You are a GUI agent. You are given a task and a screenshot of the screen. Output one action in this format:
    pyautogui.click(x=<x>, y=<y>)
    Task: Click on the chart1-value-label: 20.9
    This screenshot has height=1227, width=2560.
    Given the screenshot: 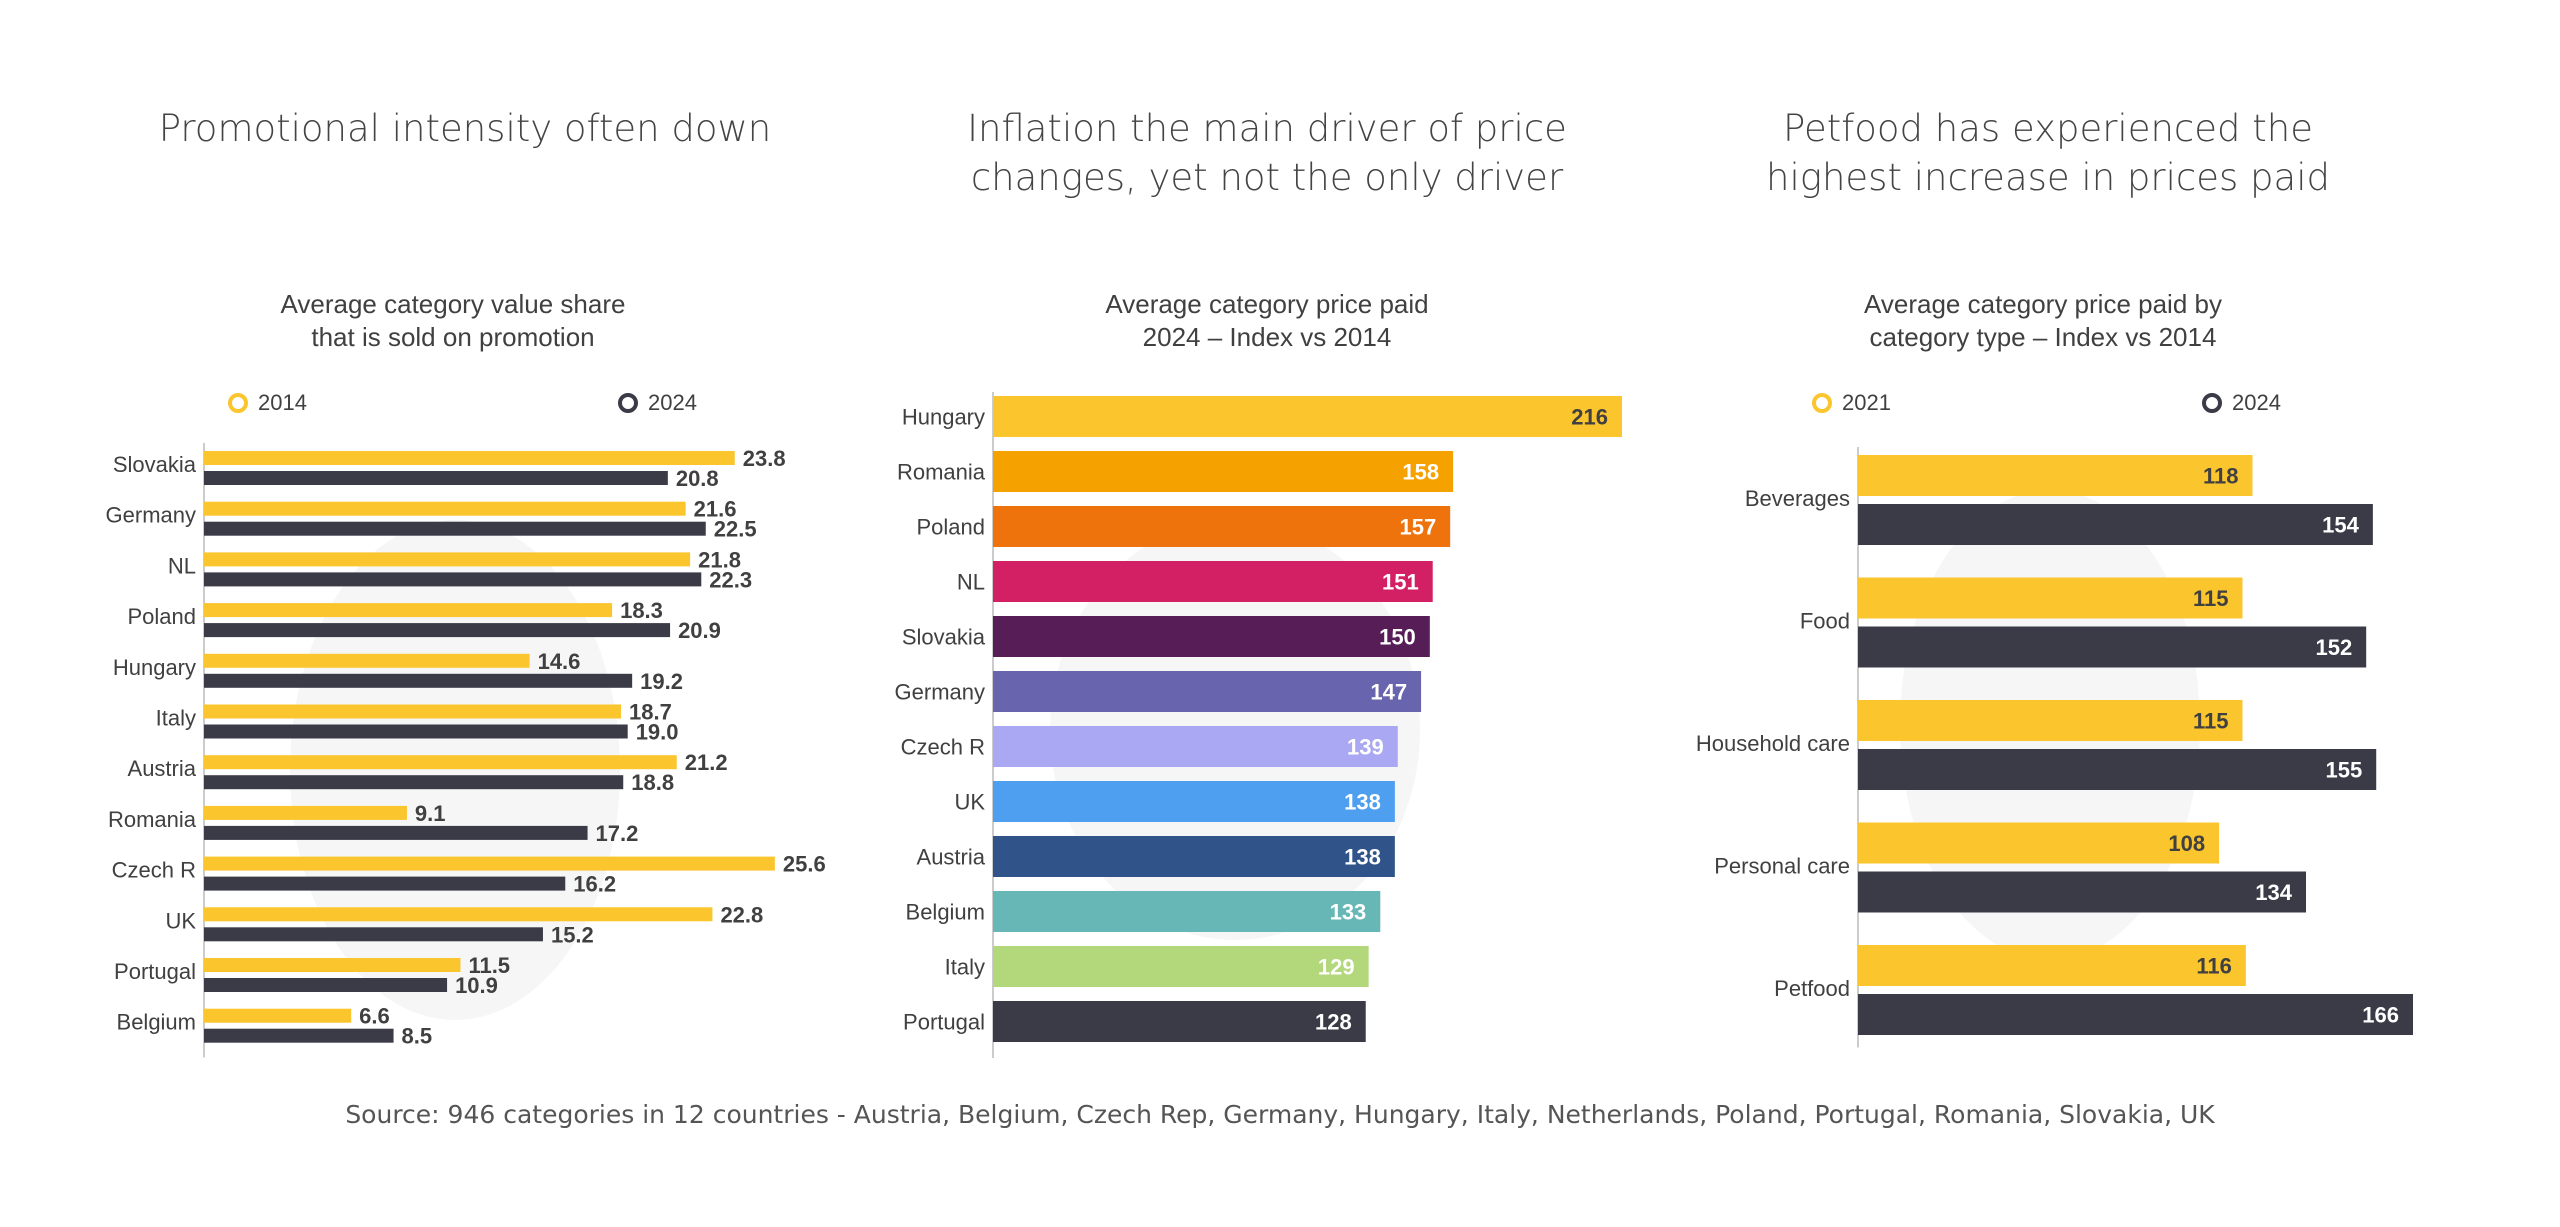 What is the action you would take?
    pyautogui.click(x=699, y=630)
    